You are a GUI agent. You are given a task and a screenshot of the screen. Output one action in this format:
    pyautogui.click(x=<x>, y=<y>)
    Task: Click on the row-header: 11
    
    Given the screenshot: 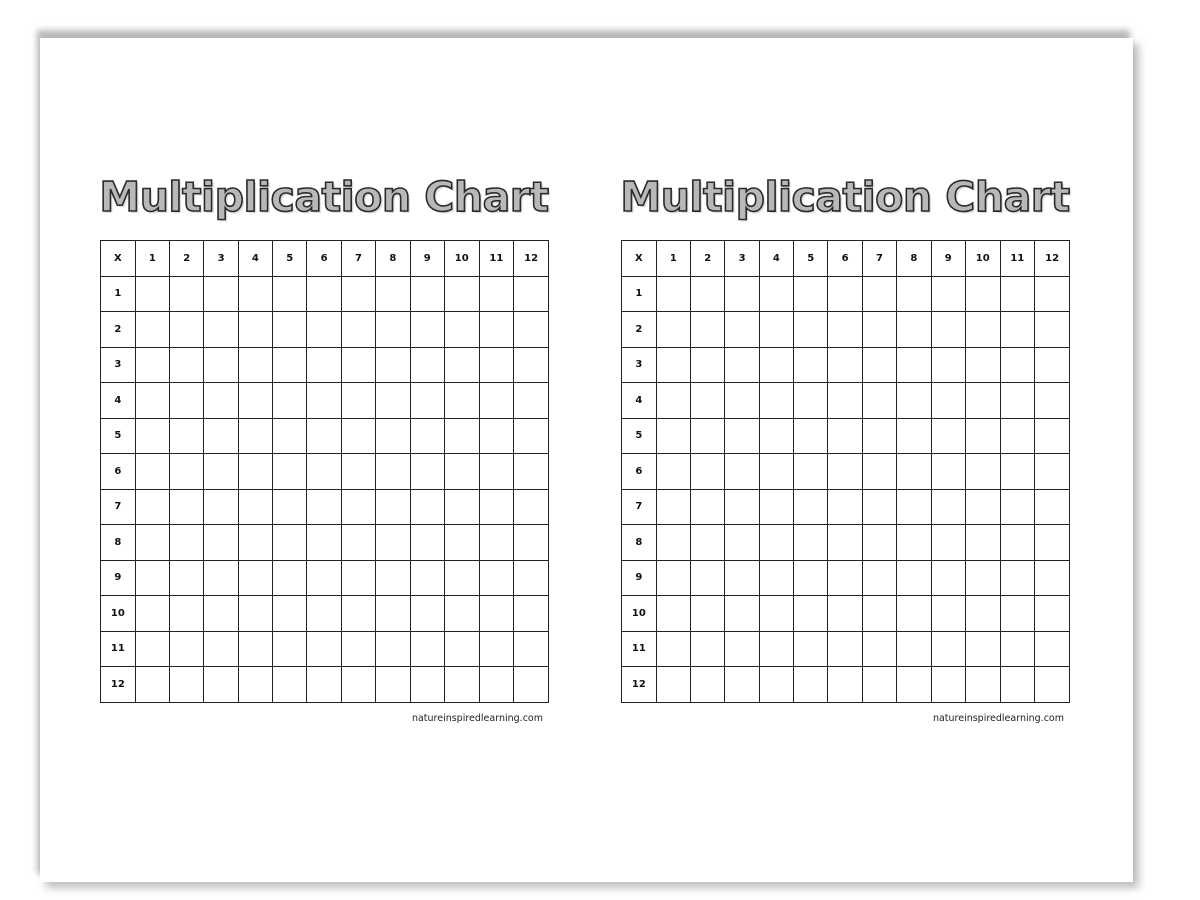 What is the action you would take?
    pyautogui.click(x=118, y=648)
    